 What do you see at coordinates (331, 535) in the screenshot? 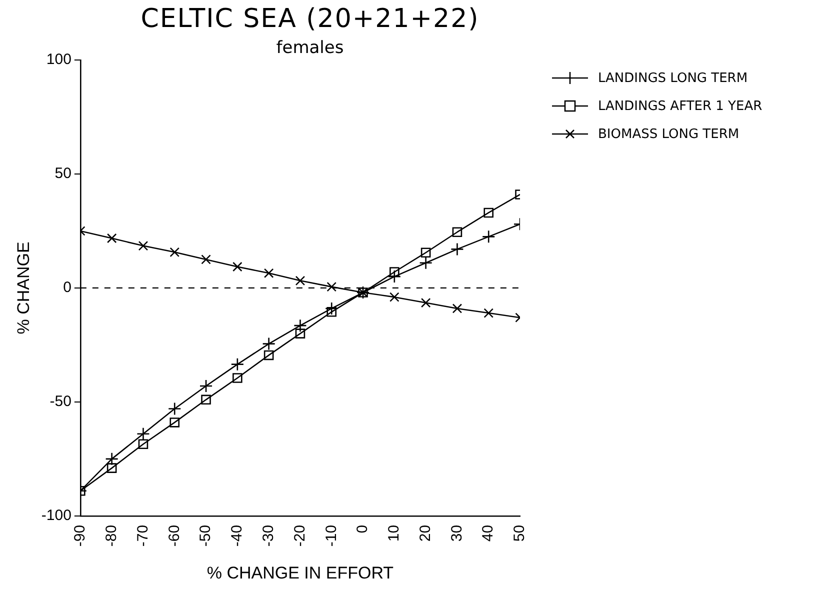
I see `x-tick-label: -10` at bounding box center [331, 535].